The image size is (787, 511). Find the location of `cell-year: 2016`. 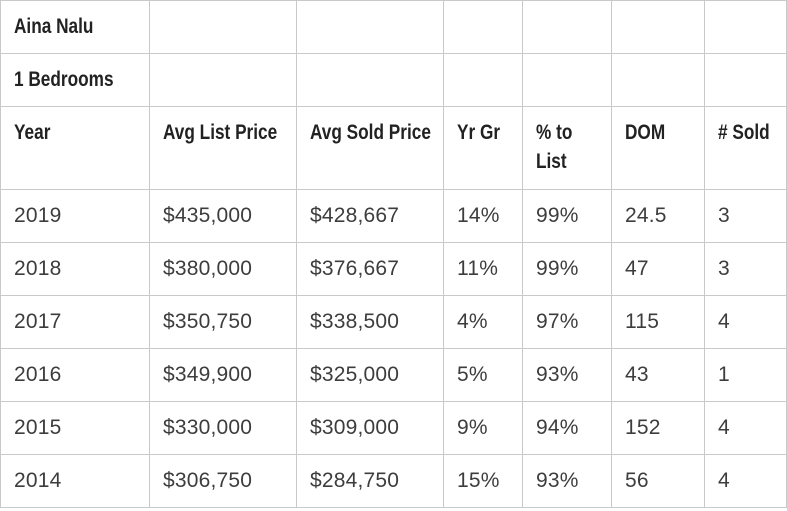

cell-year: 2016 is located at coordinates (75, 375).